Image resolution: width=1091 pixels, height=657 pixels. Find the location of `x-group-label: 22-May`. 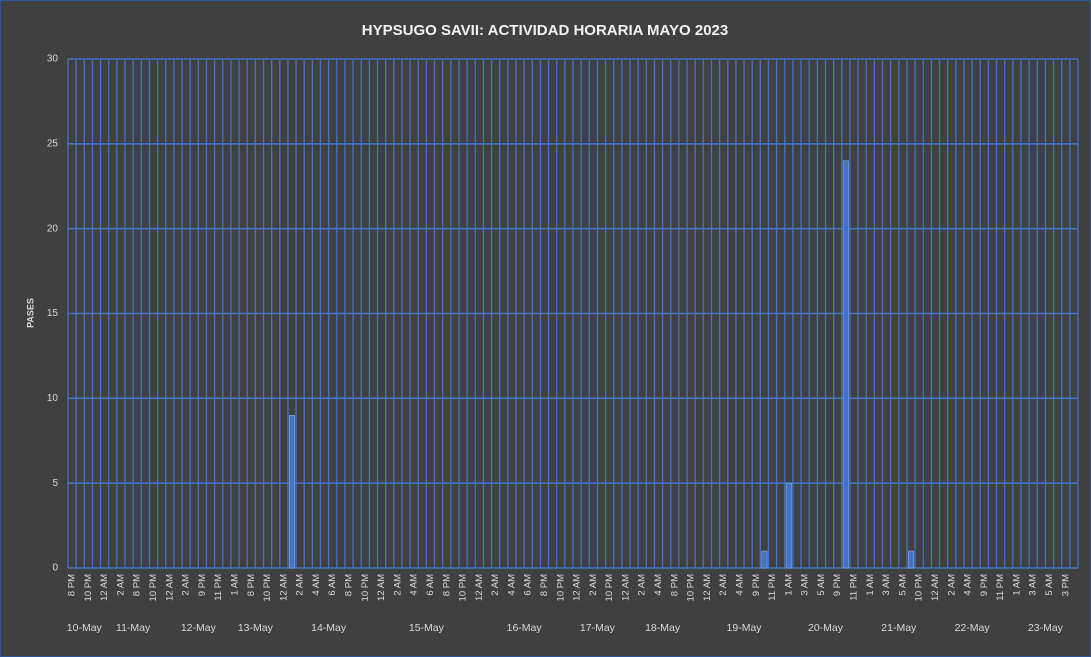

x-group-label: 22-May is located at coordinates (973, 628).